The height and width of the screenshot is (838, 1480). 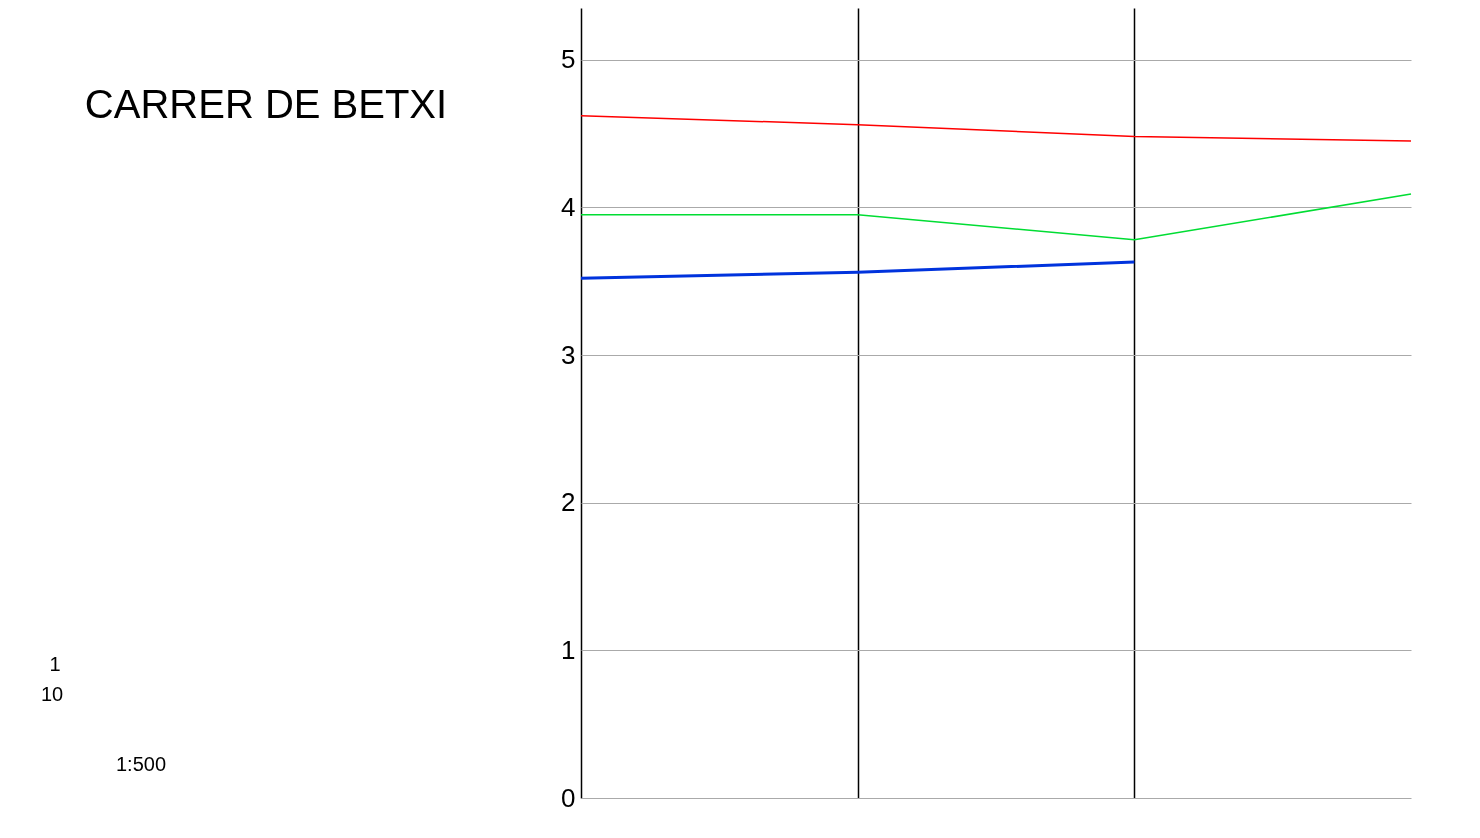 I want to click on text: 10, so click(x=52, y=693).